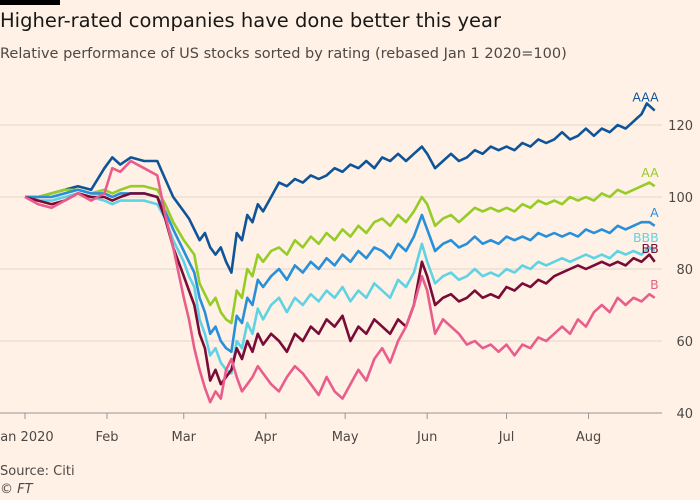 Image resolution: width=700 pixels, height=500 pixels. Describe the element at coordinates (30, 2) in the screenshot. I see `ft-top-bar` at that location.